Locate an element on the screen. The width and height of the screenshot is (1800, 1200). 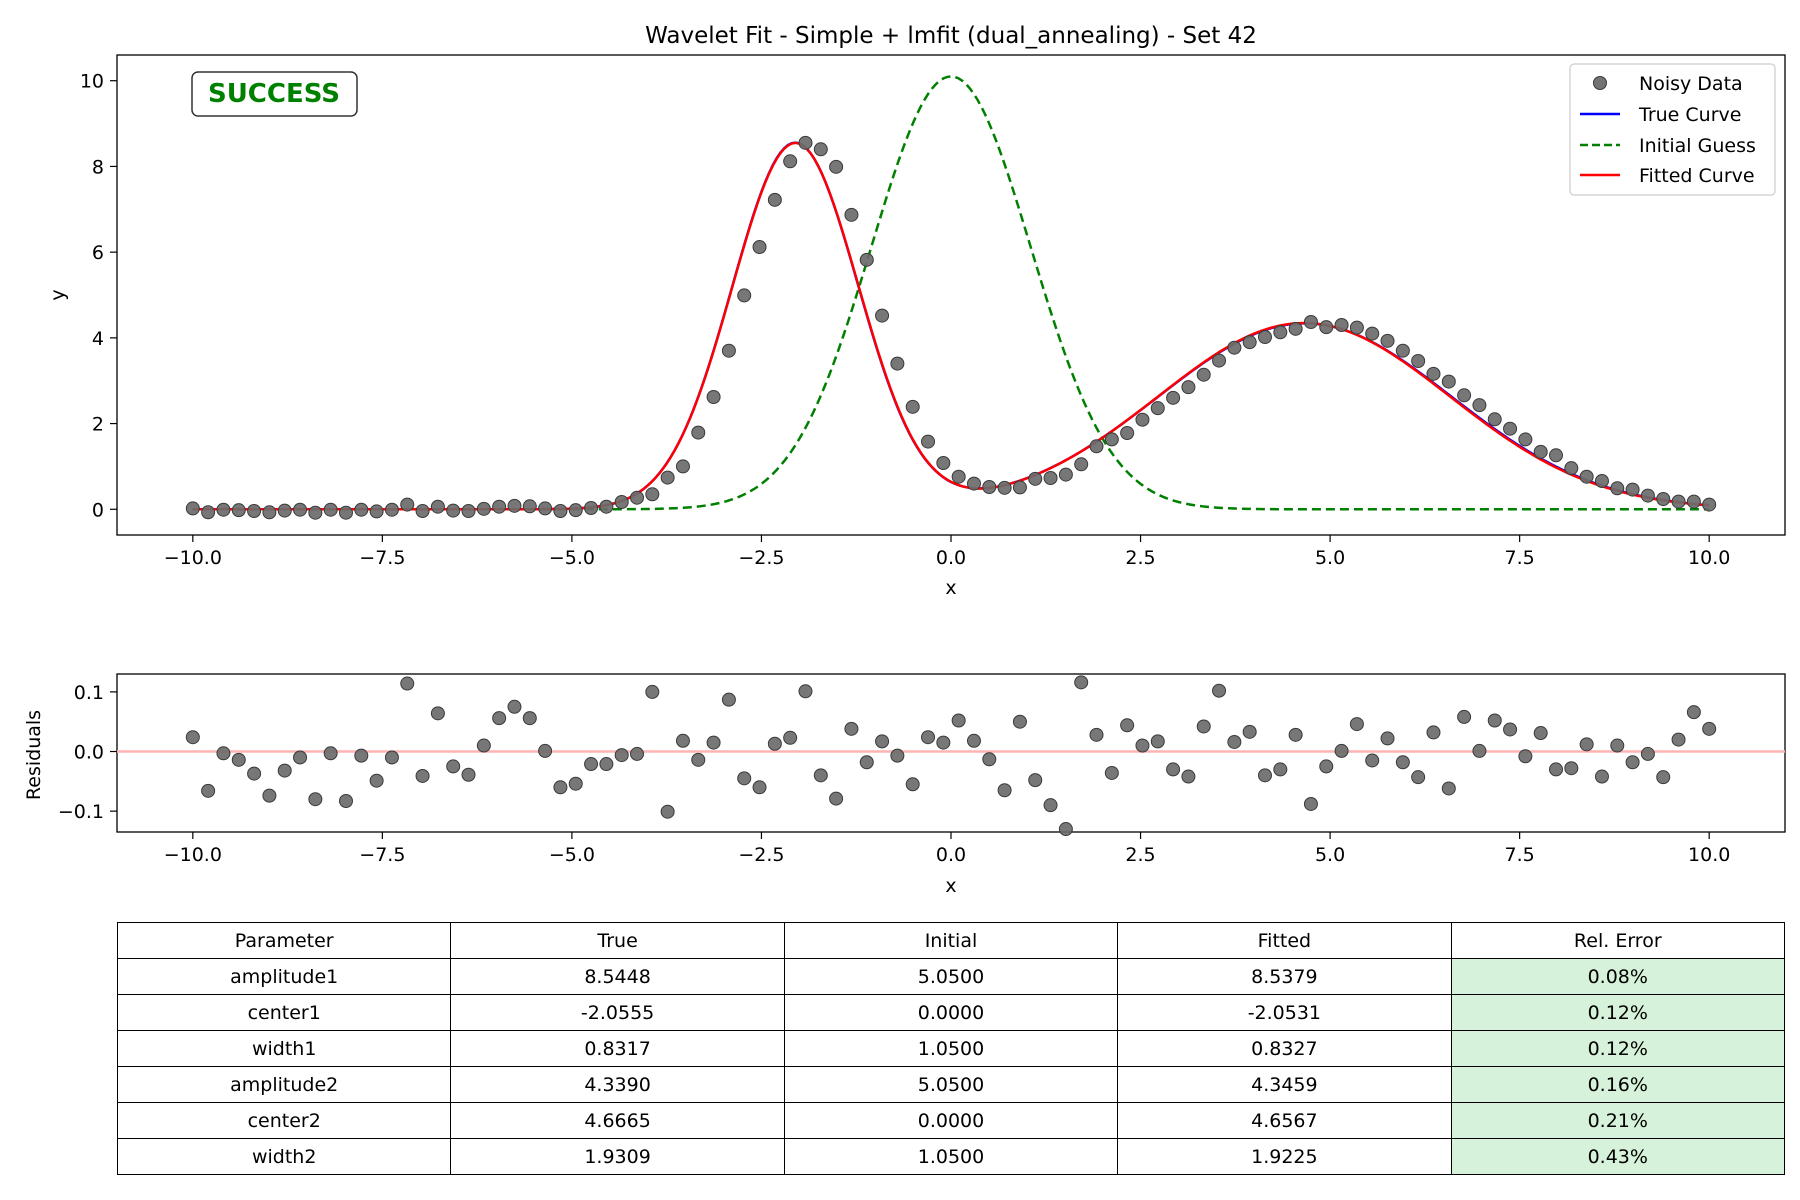
legend-entry-noisy-data: Noisy Data is located at coordinates (1668, 84).